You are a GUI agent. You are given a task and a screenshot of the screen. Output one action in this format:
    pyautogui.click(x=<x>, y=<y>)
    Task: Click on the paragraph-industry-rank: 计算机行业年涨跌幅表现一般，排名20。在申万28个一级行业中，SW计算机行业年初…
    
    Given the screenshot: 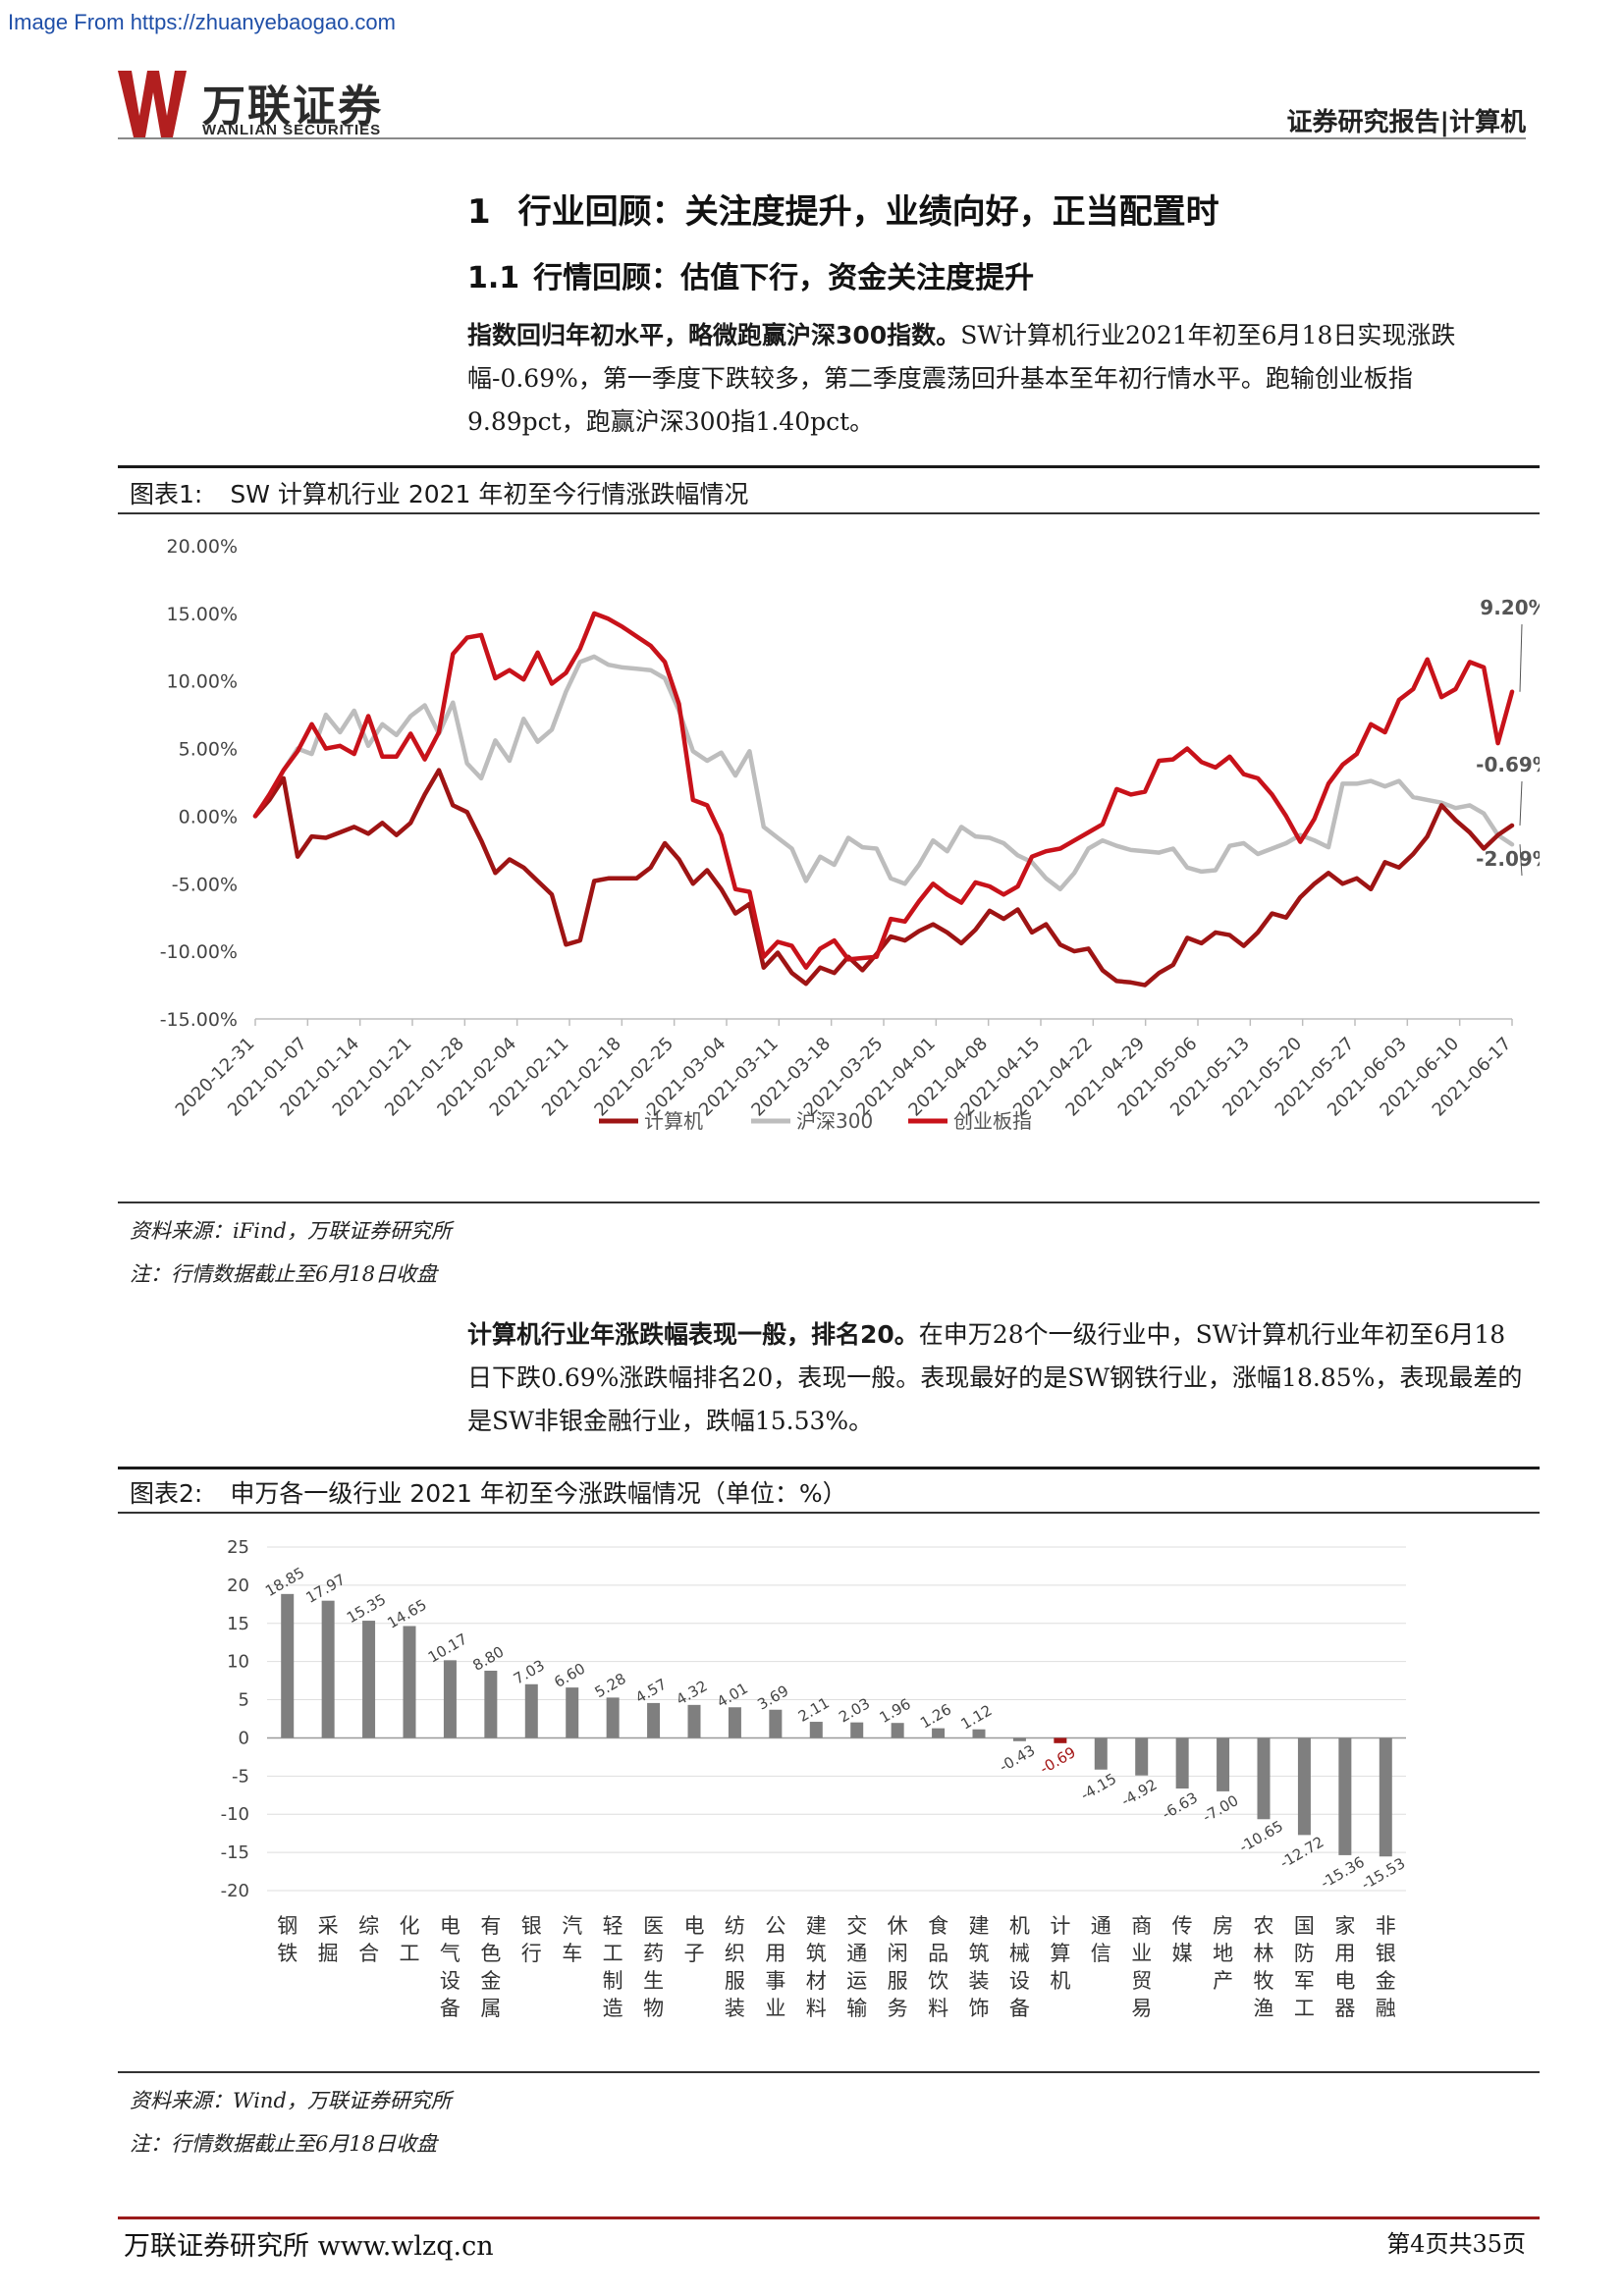 What is the action you would take?
    pyautogui.click(x=997, y=1378)
    